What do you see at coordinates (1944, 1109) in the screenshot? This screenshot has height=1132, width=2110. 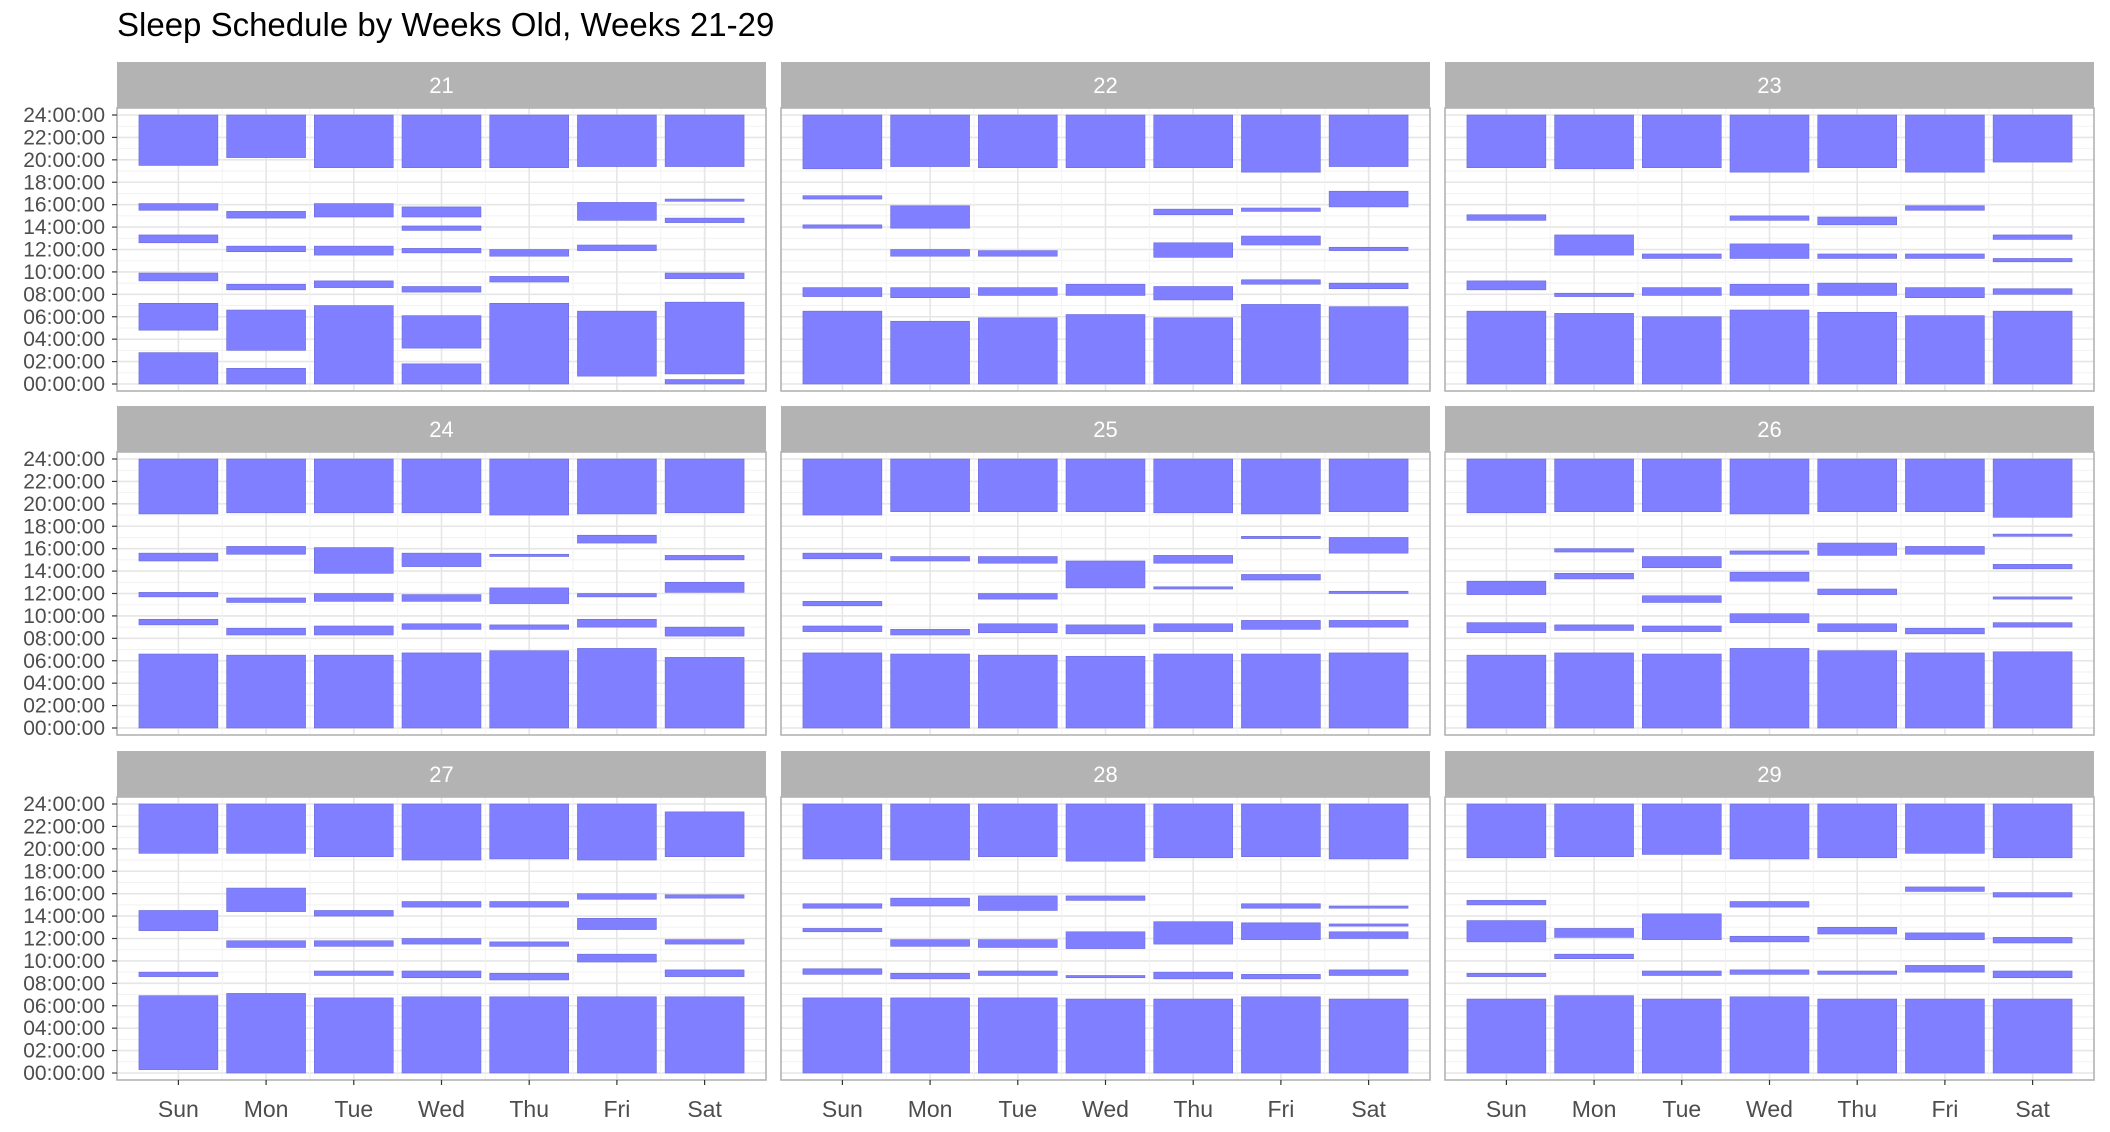 I see `x-tick-label: Fri` at bounding box center [1944, 1109].